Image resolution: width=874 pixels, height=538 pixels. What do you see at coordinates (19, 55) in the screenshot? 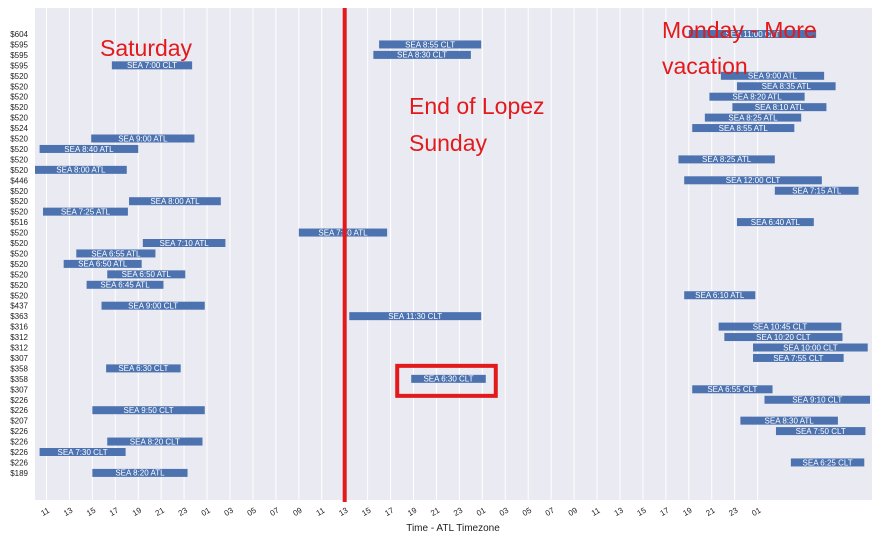
I see `price-label: $595` at bounding box center [19, 55].